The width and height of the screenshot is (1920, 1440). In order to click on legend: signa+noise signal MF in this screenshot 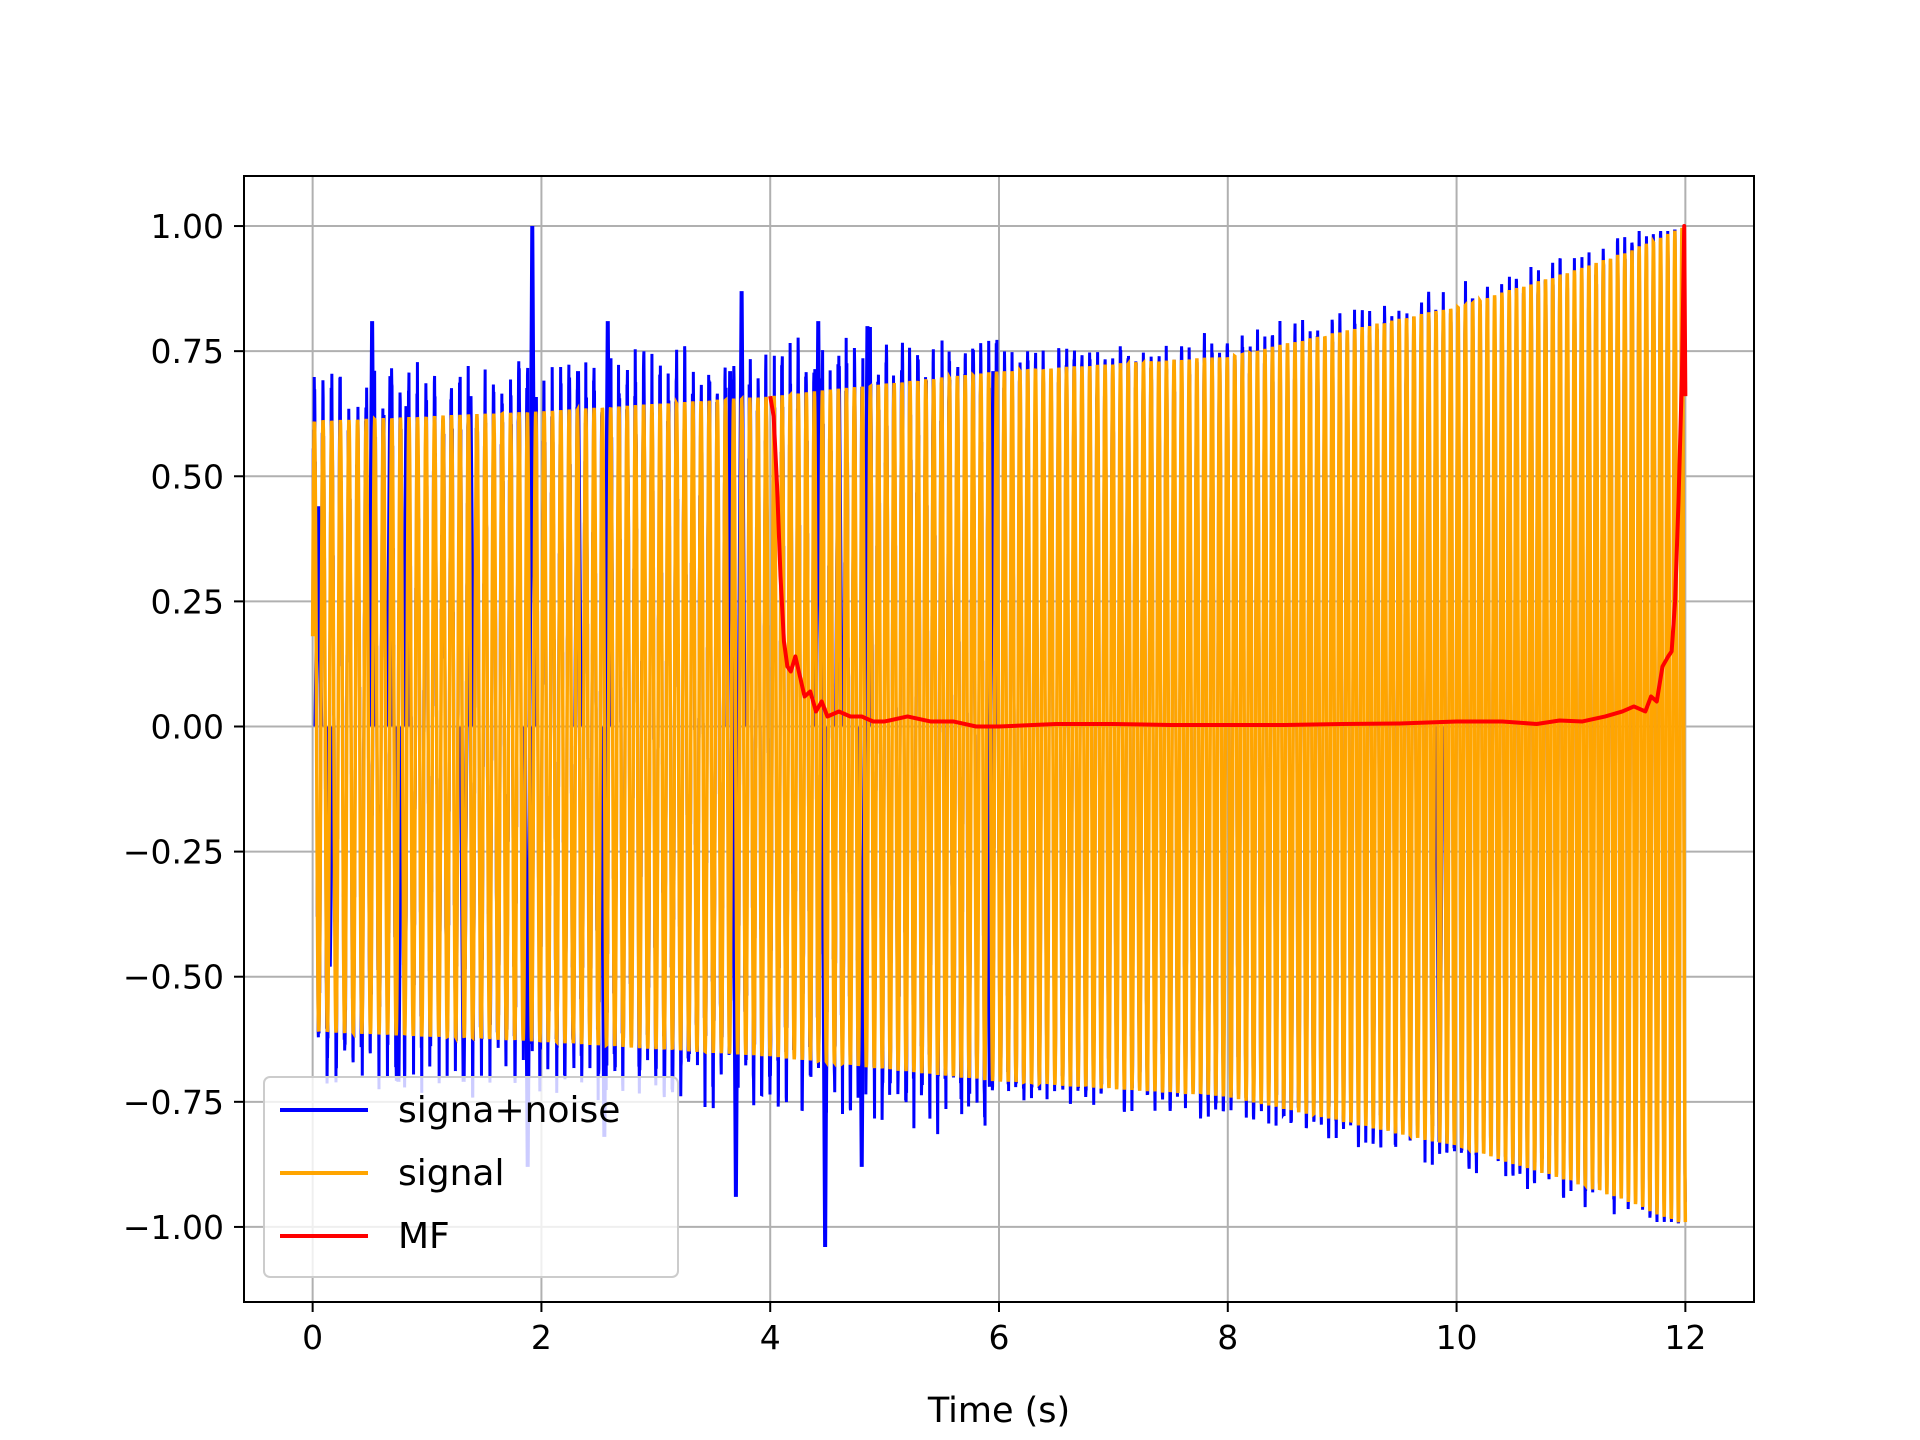, I will do `click(471, 1177)`.